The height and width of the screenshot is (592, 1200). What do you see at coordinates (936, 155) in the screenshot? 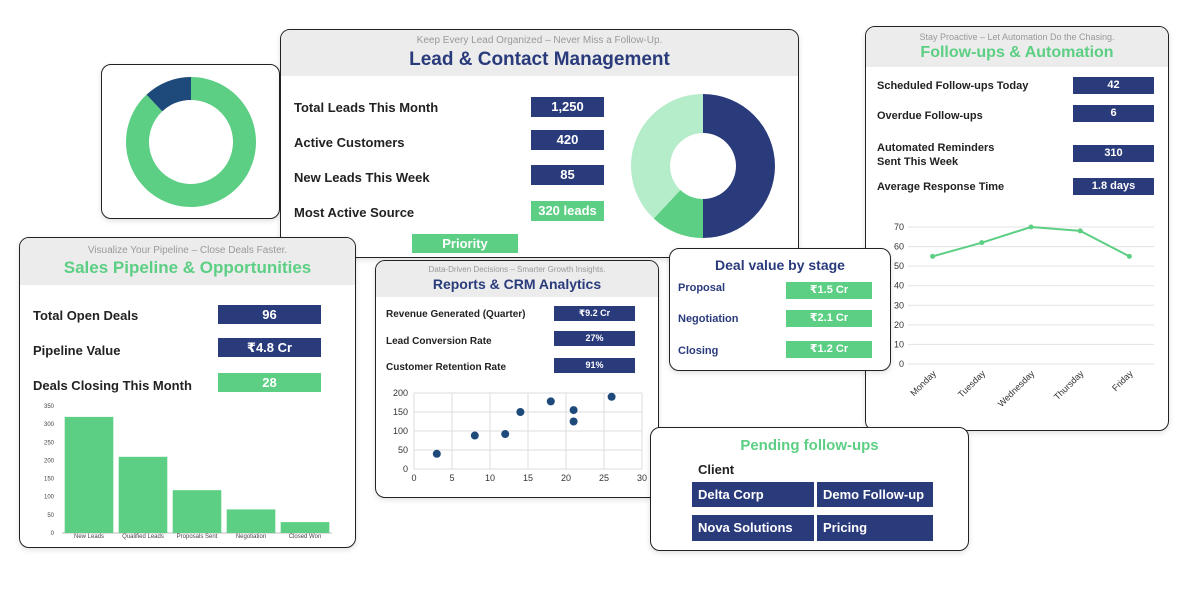
I see `followups-metric-label: Automated Reminders Sent This Week` at bounding box center [936, 155].